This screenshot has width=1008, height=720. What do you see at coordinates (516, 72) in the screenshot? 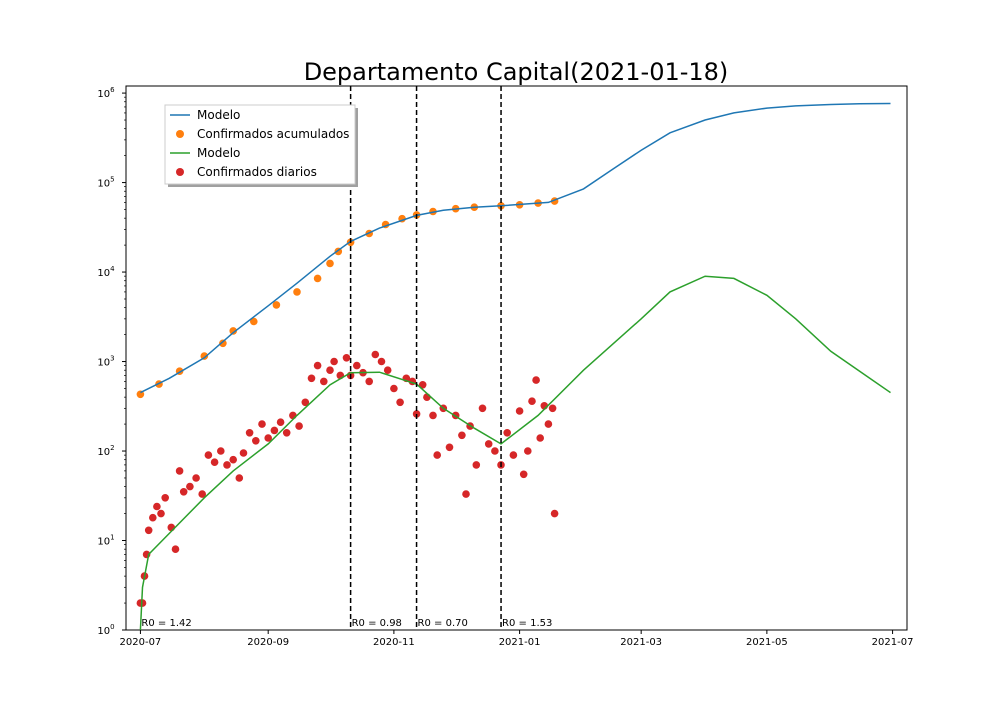
I see `chart-title: Departamento Capital(2021-01-18)` at bounding box center [516, 72].